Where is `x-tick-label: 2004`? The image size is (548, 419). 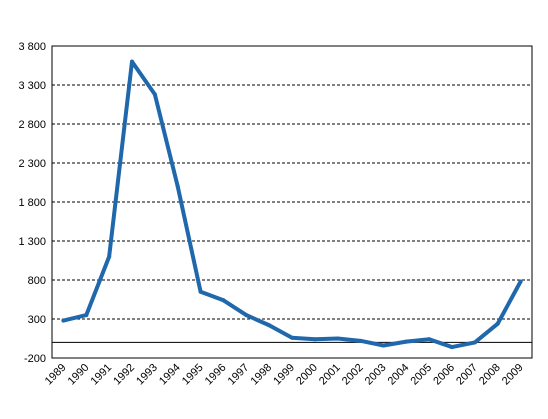
x-tick-label: 2004 is located at coordinates (399, 375).